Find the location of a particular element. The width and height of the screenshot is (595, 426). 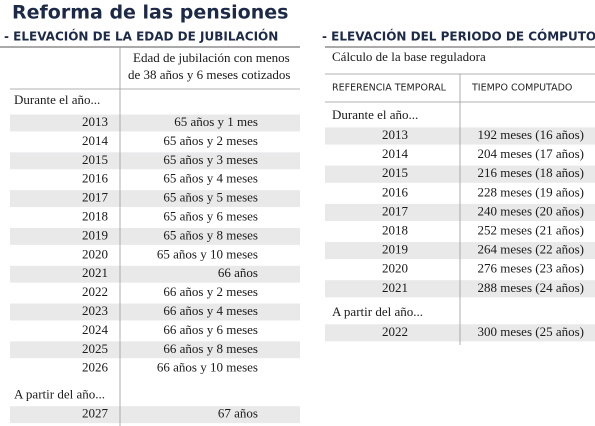

value: 65 años y 5 meses is located at coordinates (210, 197).